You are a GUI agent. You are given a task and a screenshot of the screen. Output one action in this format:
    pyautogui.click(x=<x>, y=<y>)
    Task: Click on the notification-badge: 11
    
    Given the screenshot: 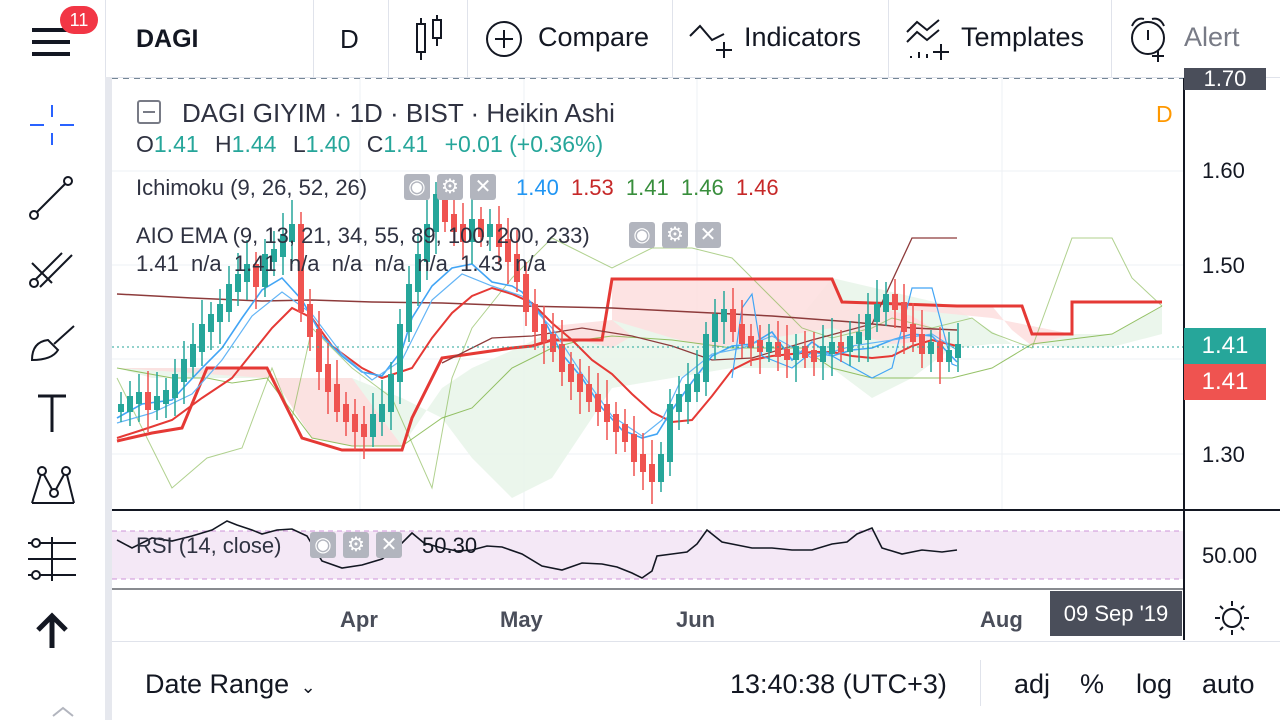 What is the action you would take?
    pyautogui.click(x=79, y=20)
    